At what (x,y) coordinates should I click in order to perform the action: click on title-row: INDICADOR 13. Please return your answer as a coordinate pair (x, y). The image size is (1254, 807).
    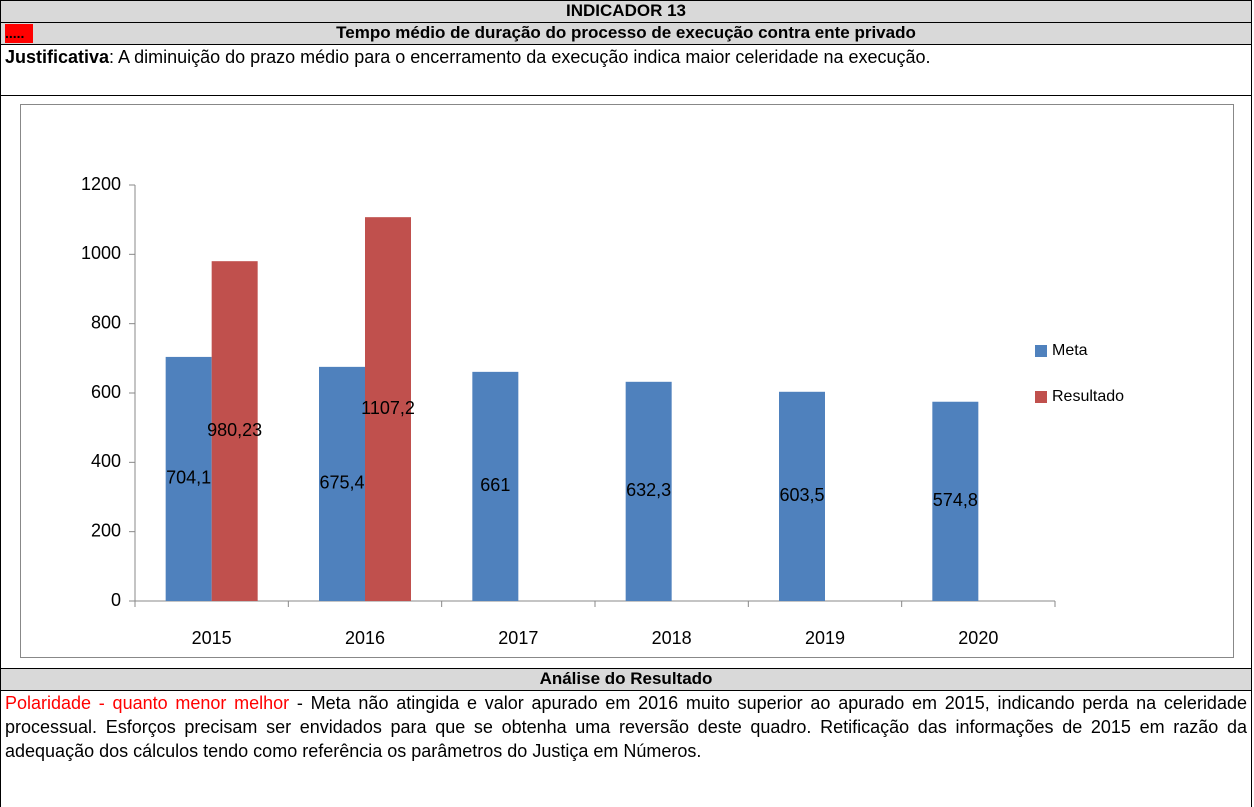
    Looking at the image, I should click on (626, 11).